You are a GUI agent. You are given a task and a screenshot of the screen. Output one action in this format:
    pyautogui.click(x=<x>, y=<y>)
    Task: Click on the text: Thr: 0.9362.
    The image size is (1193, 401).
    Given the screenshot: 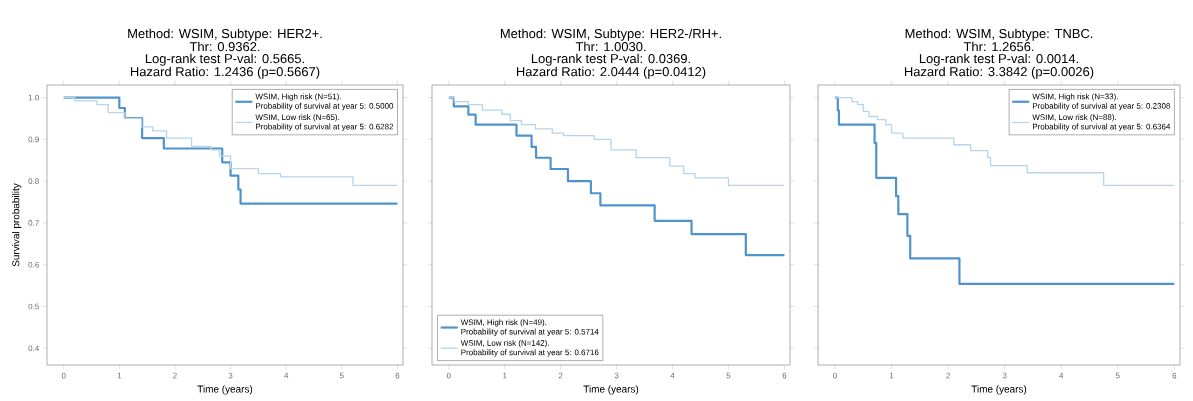 What is the action you would take?
    pyautogui.click(x=224, y=46)
    